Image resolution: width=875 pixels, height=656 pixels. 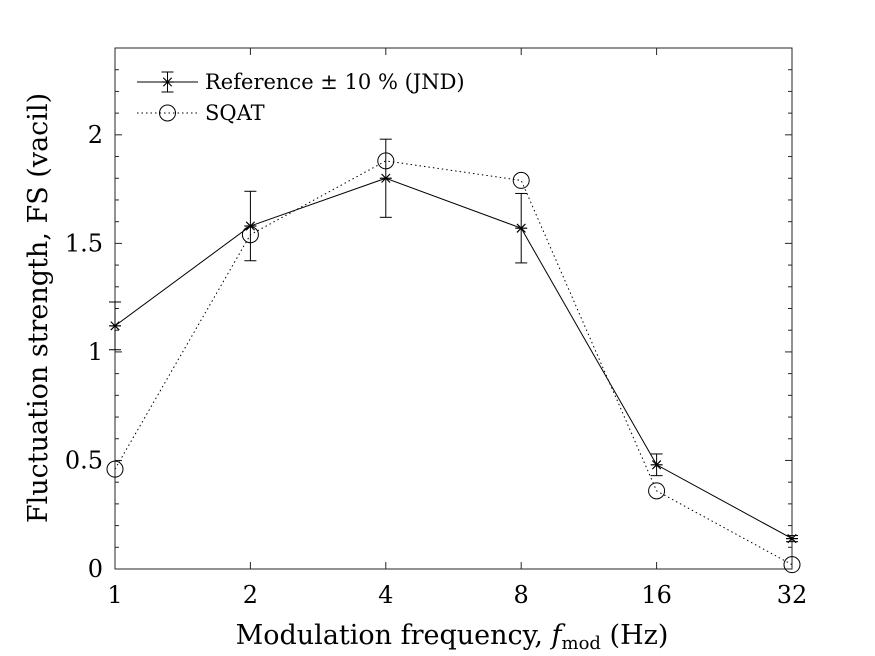 What do you see at coordinates (581, 643) in the screenshot?
I see `x-axis-title-subscript: mod` at bounding box center [581, 643].